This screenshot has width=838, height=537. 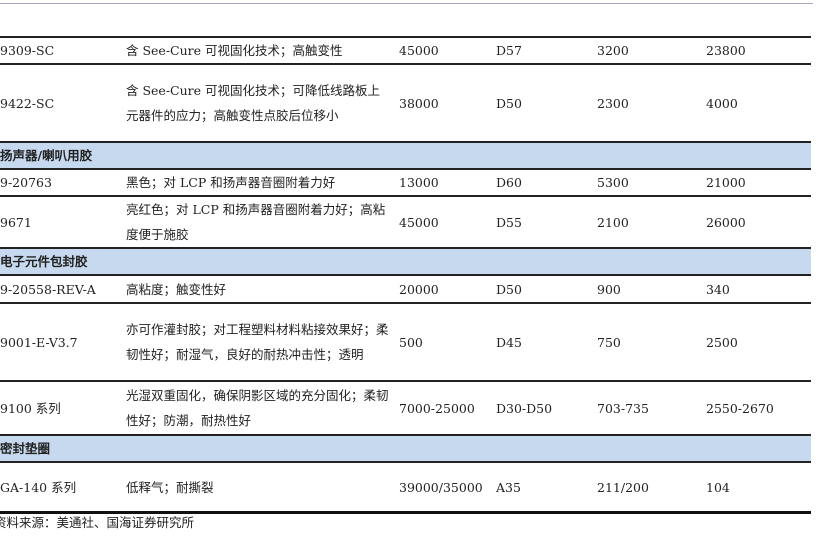 What do you see at coordinates (642, 221) in the screenshot?
I see `cell-c5: 2100` at bounding box center [642, 221].